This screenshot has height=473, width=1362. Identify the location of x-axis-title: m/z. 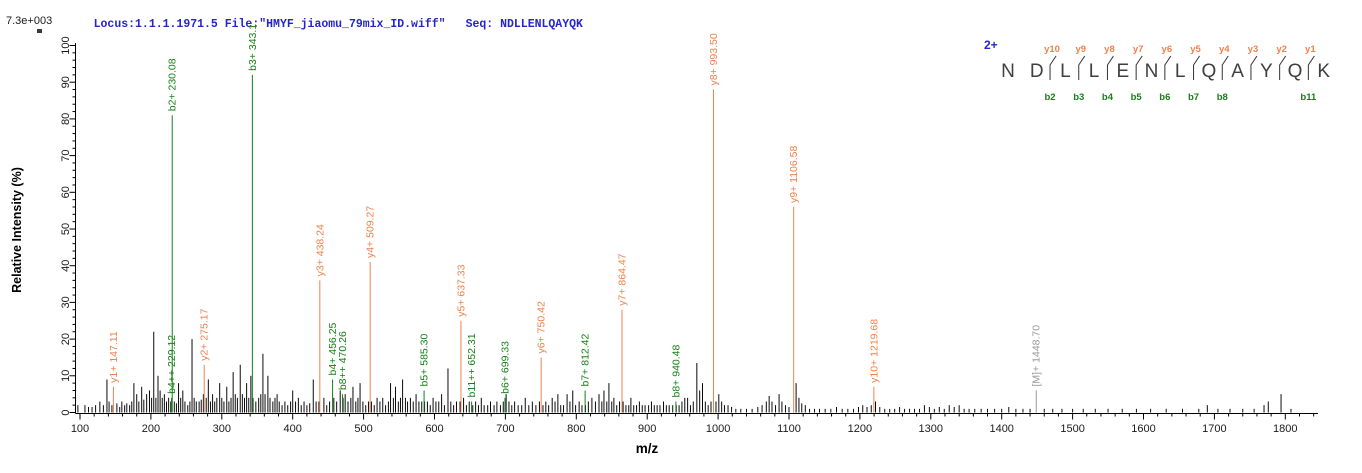
(647, 448).